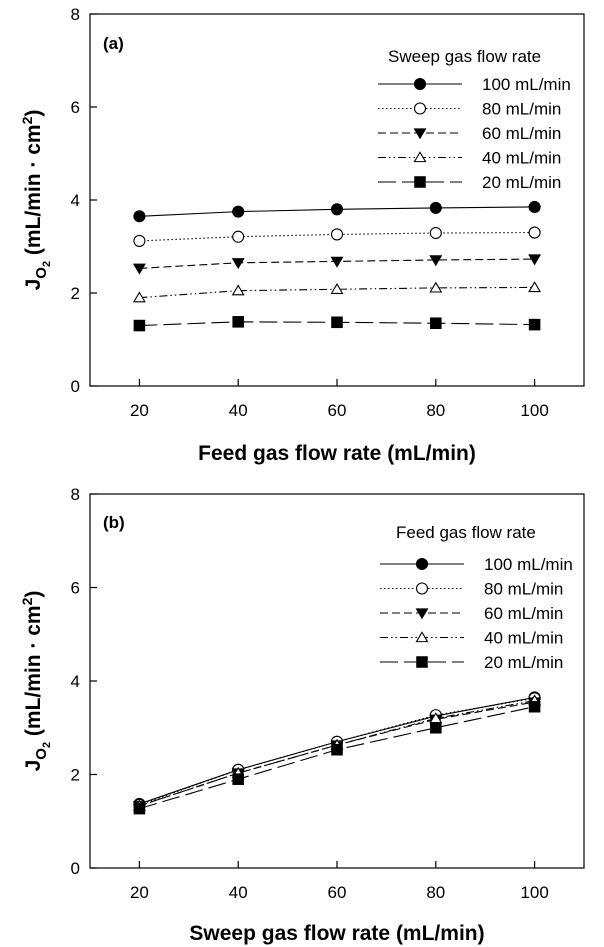 Image resolution: width=604 pixels, height=947 pixels. What do you see at coordinates (336, 933) in the screenshot?
I see `x-axis-label: Sweep gas flow rate (mL/min)` at bounding box center [336, 933].